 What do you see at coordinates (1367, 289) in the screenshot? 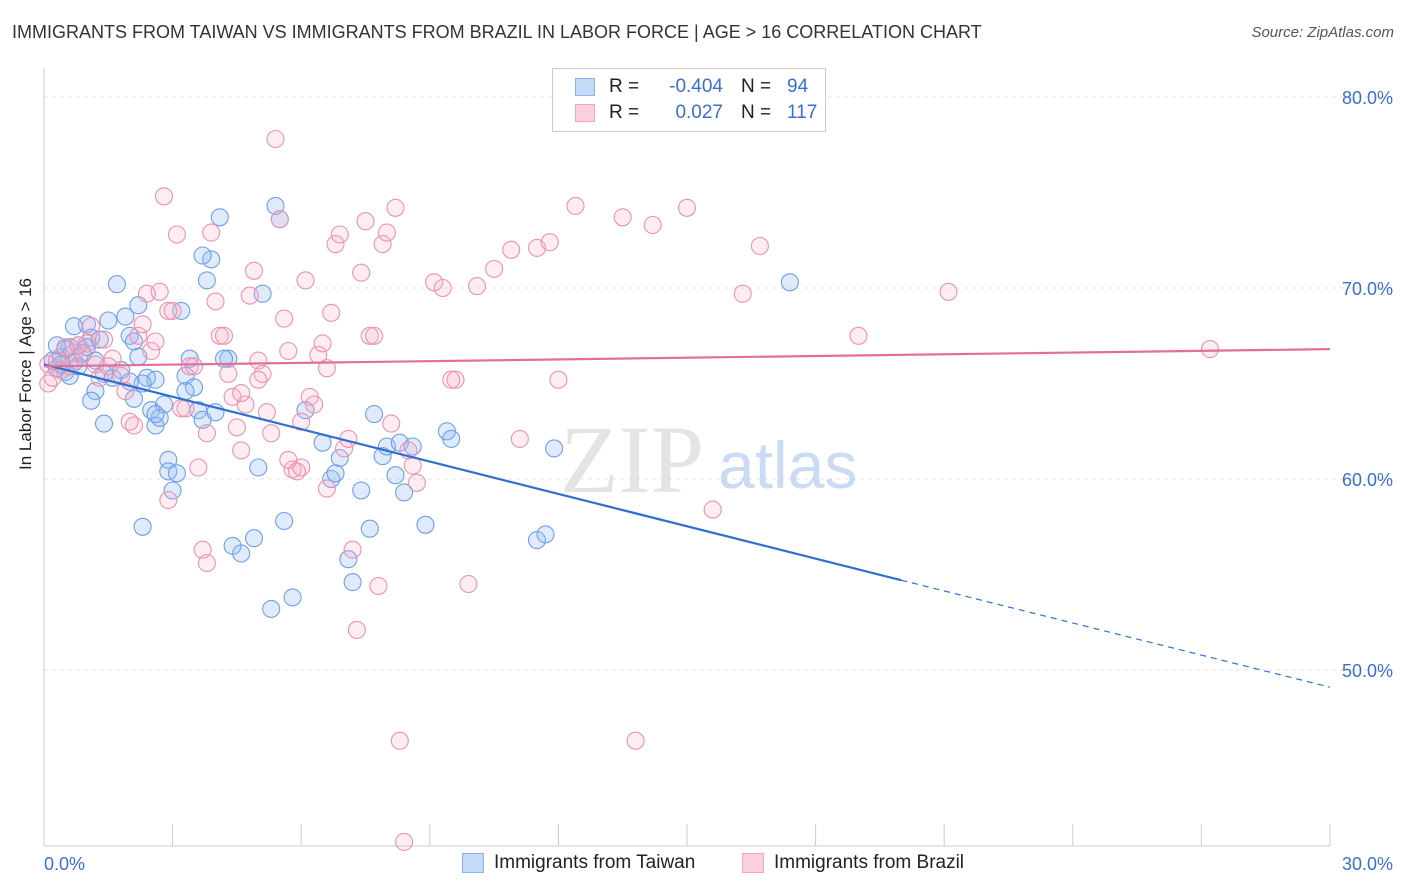
I see `y-tick-label: 70.0%` at bounding box center [1367, 289].